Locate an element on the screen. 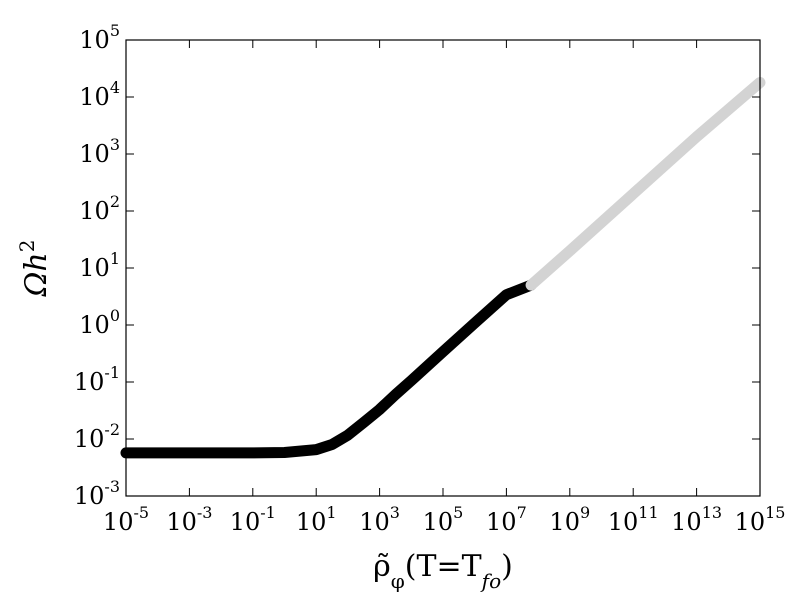  y-tick-labels: 10⁻³ 10⁻² 10⁻¹ 10⁰ 10¹ 10² 10³ 10⁴ 10⁵ is located at coordinates (97, 265).